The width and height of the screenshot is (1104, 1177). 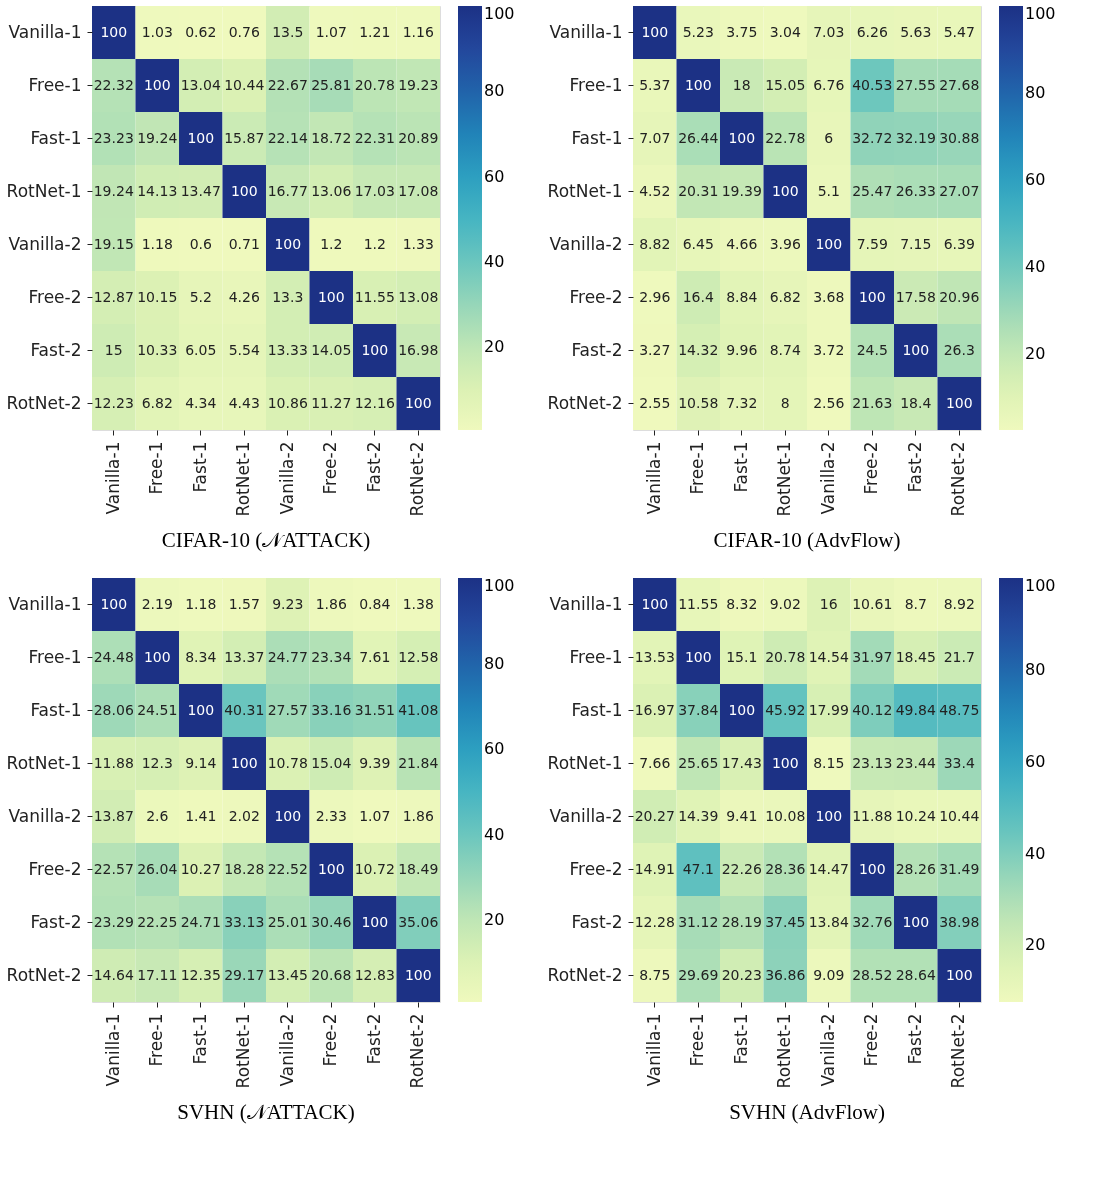 What do you see at coordinates (157, 868) in the screenshot?
I see `data-label: 26.04` at bounding box center [157, 868].